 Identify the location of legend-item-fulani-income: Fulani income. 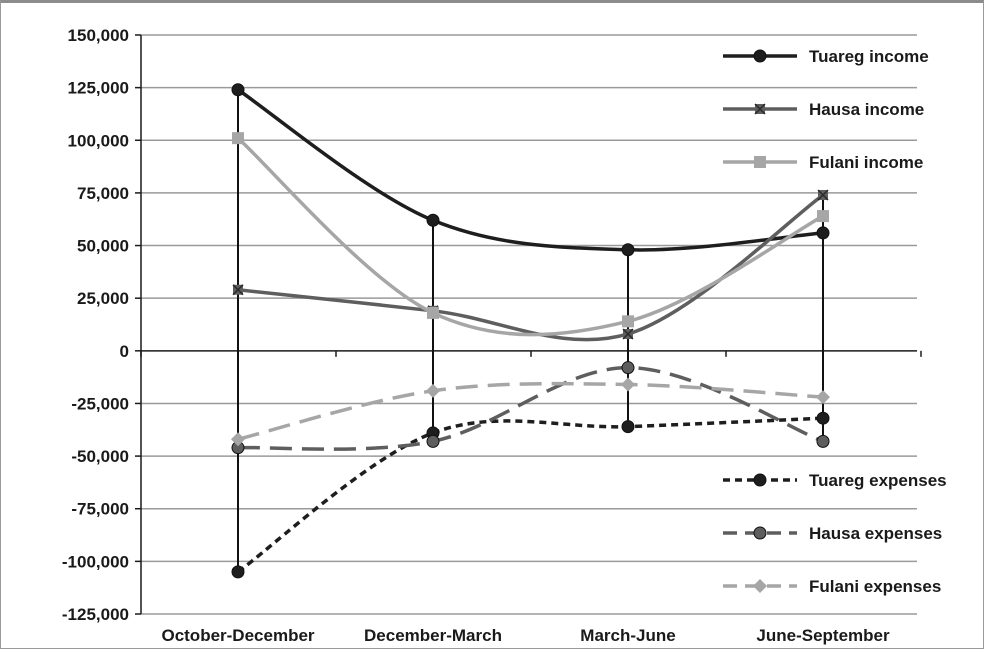
(823, 162).